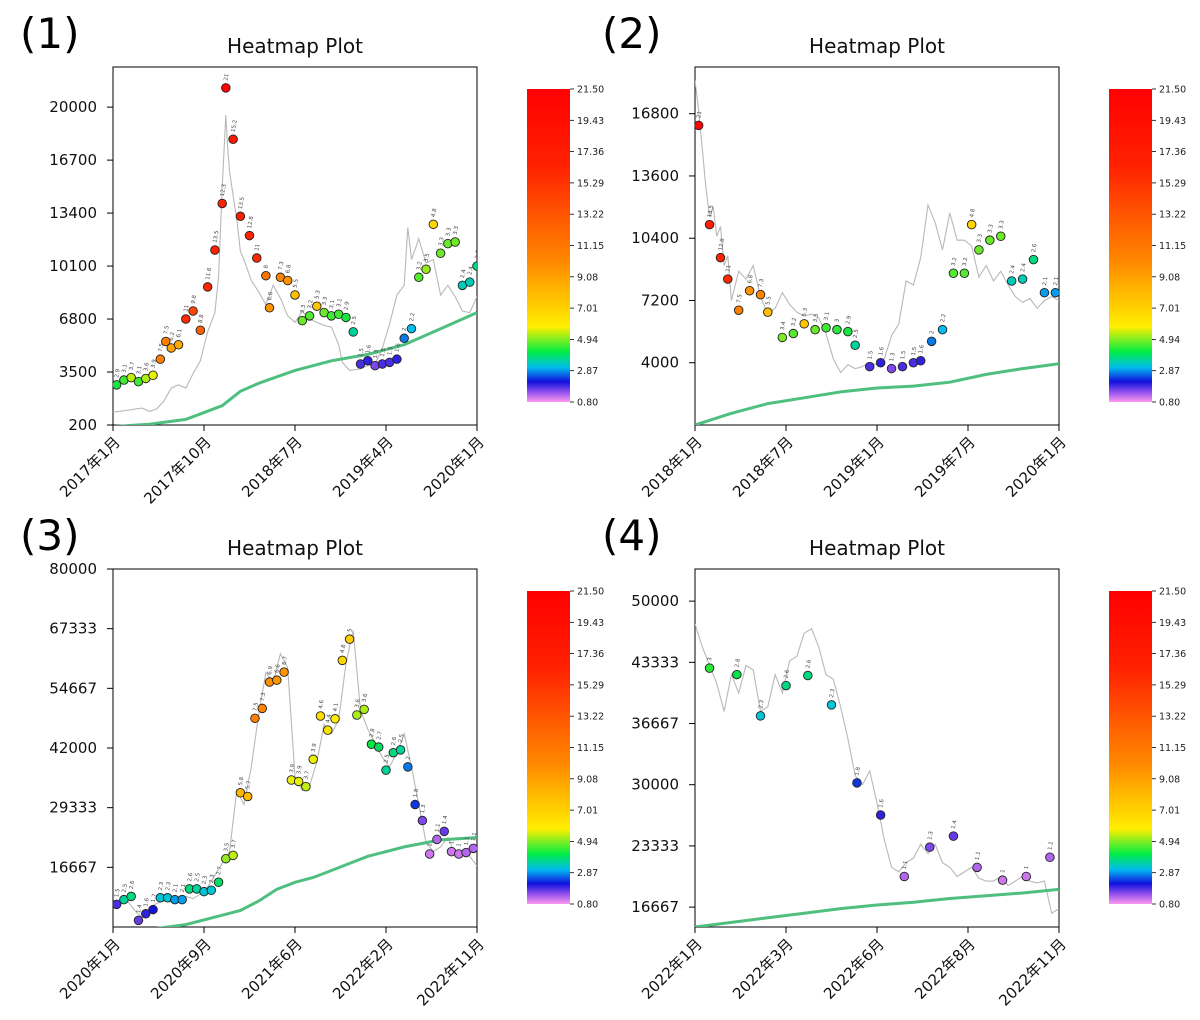 The image size is (1200, 1020). Describe the element at coordinates (266, 266) in the screenshot. I see `data-point-label: 8` at that location.